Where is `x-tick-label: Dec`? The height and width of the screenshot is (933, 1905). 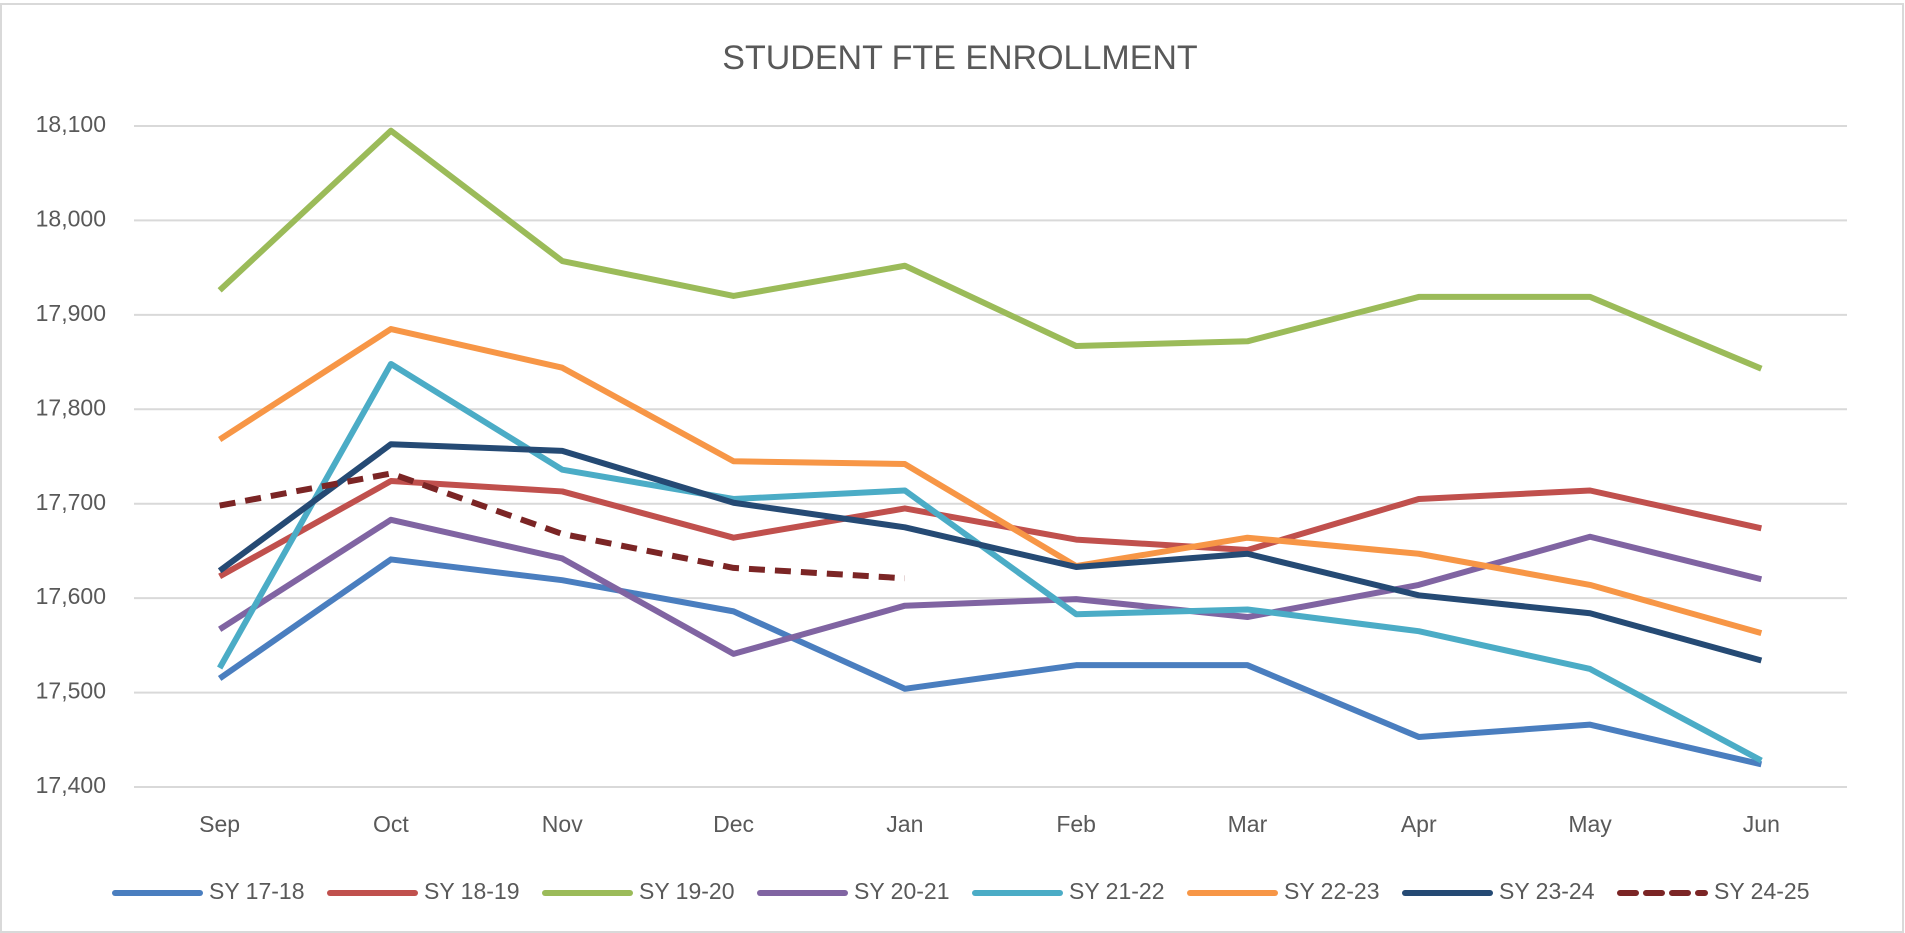 x-tick-label: Dec is located at coordinates (733, 824).